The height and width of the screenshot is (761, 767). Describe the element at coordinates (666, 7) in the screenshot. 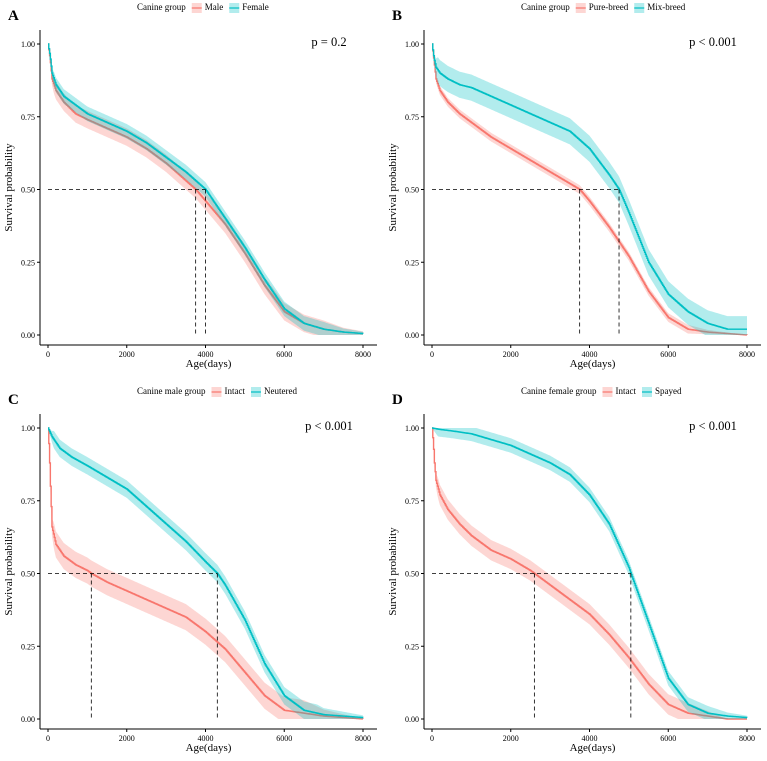

I see `legend-label-1: Mix-breed` at that location.